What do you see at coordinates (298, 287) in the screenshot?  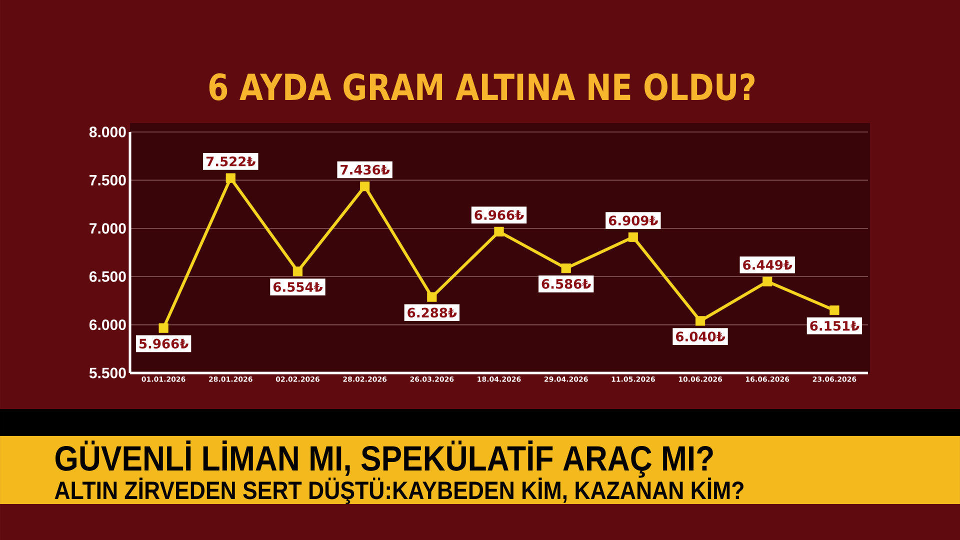 I see `data-label: 6.554₺` at bounding box center [298, 287].